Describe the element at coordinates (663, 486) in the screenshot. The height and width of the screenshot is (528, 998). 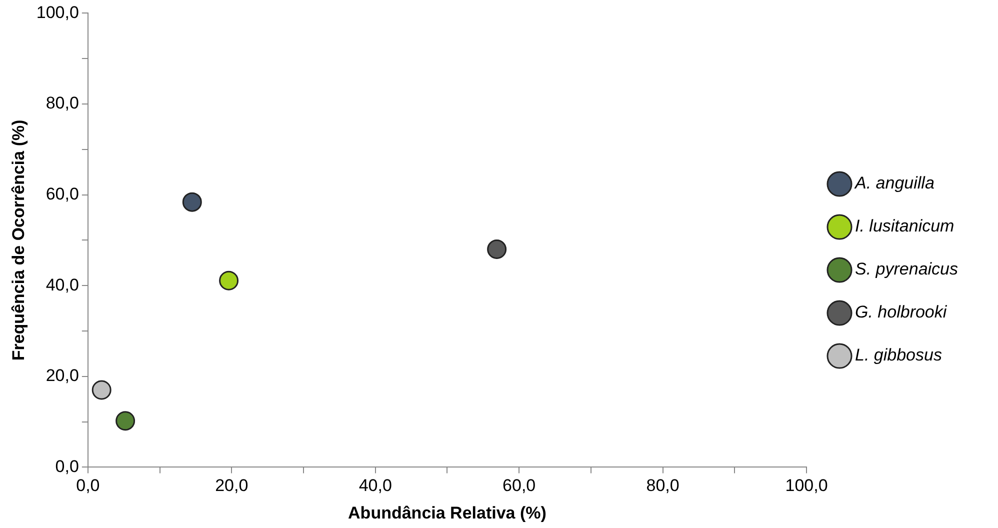
I see `x-tick-label: 80,0` at that location.